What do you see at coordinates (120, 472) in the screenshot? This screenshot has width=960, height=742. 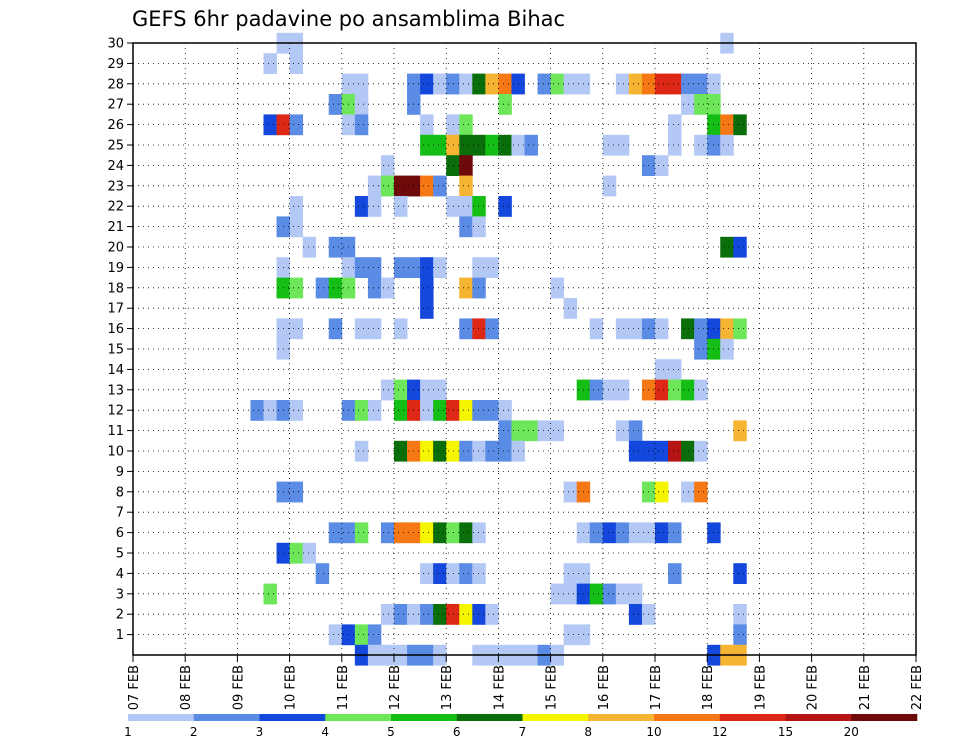 I see `y-tick-label: 9` at bounding box center [120, 472].